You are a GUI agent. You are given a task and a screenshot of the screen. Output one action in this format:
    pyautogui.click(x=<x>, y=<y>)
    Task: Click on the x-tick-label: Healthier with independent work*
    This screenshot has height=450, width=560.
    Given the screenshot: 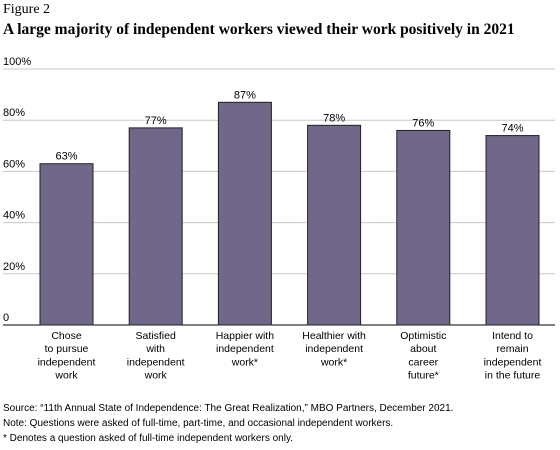 What is the action you would take?
    pyautogui.click(x=334, y=349)
    